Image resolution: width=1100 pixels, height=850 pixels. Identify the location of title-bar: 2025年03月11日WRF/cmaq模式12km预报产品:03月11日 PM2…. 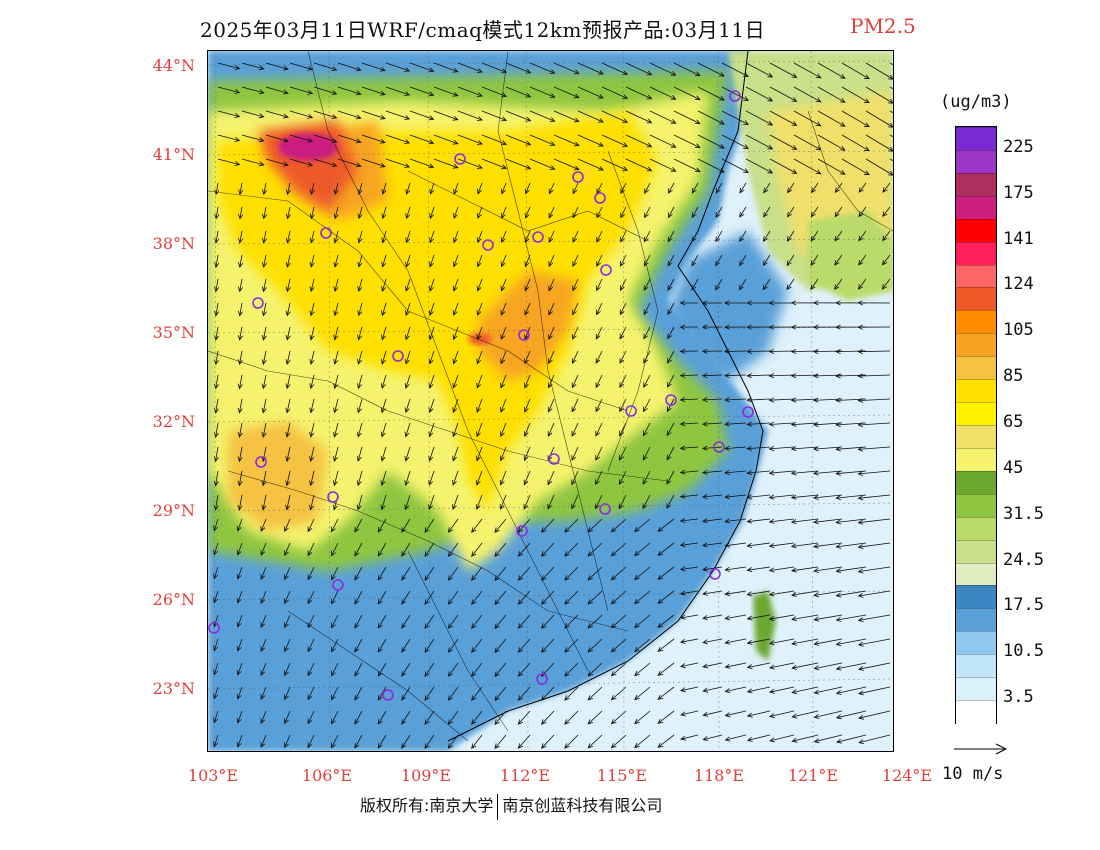
(550, 27).